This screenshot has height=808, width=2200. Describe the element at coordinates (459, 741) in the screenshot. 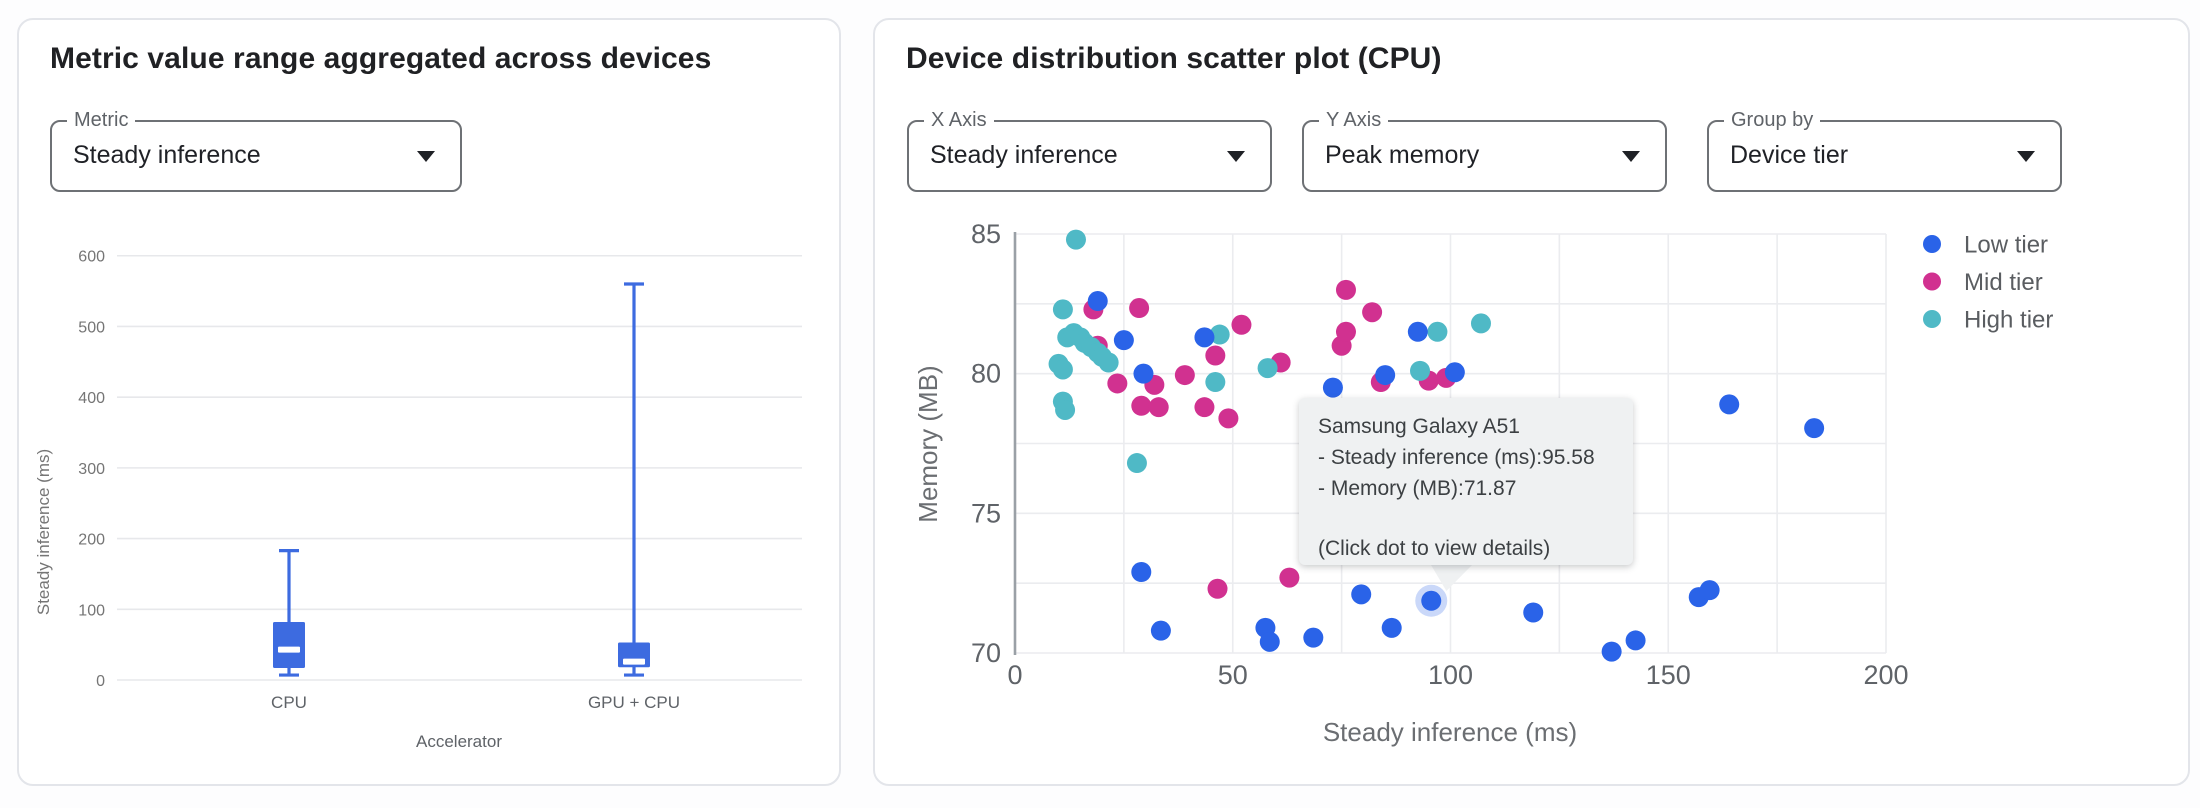

I see `x-axis-title: Accelerator` at that location.